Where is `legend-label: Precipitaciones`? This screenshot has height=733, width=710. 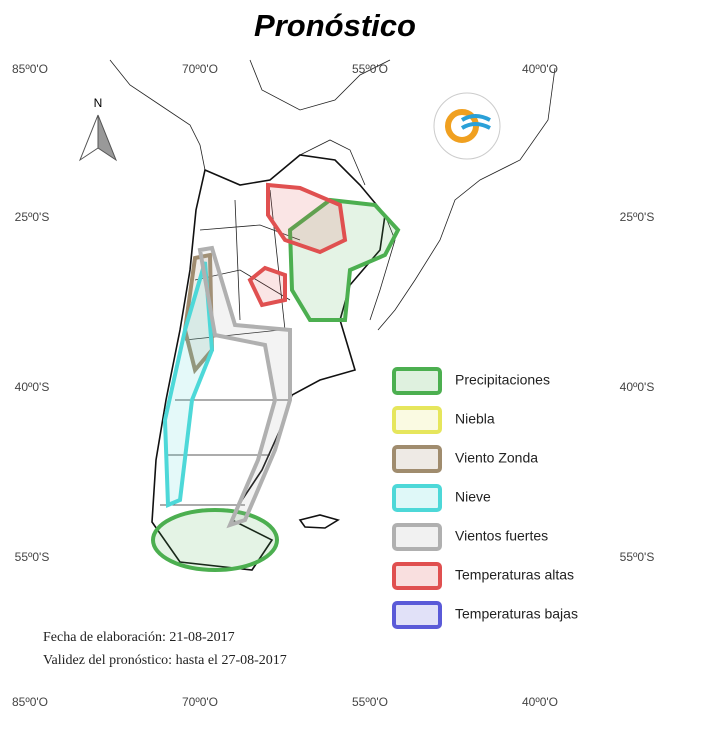 legend-label: Precipitaciones is located at coordinates (502, 380).